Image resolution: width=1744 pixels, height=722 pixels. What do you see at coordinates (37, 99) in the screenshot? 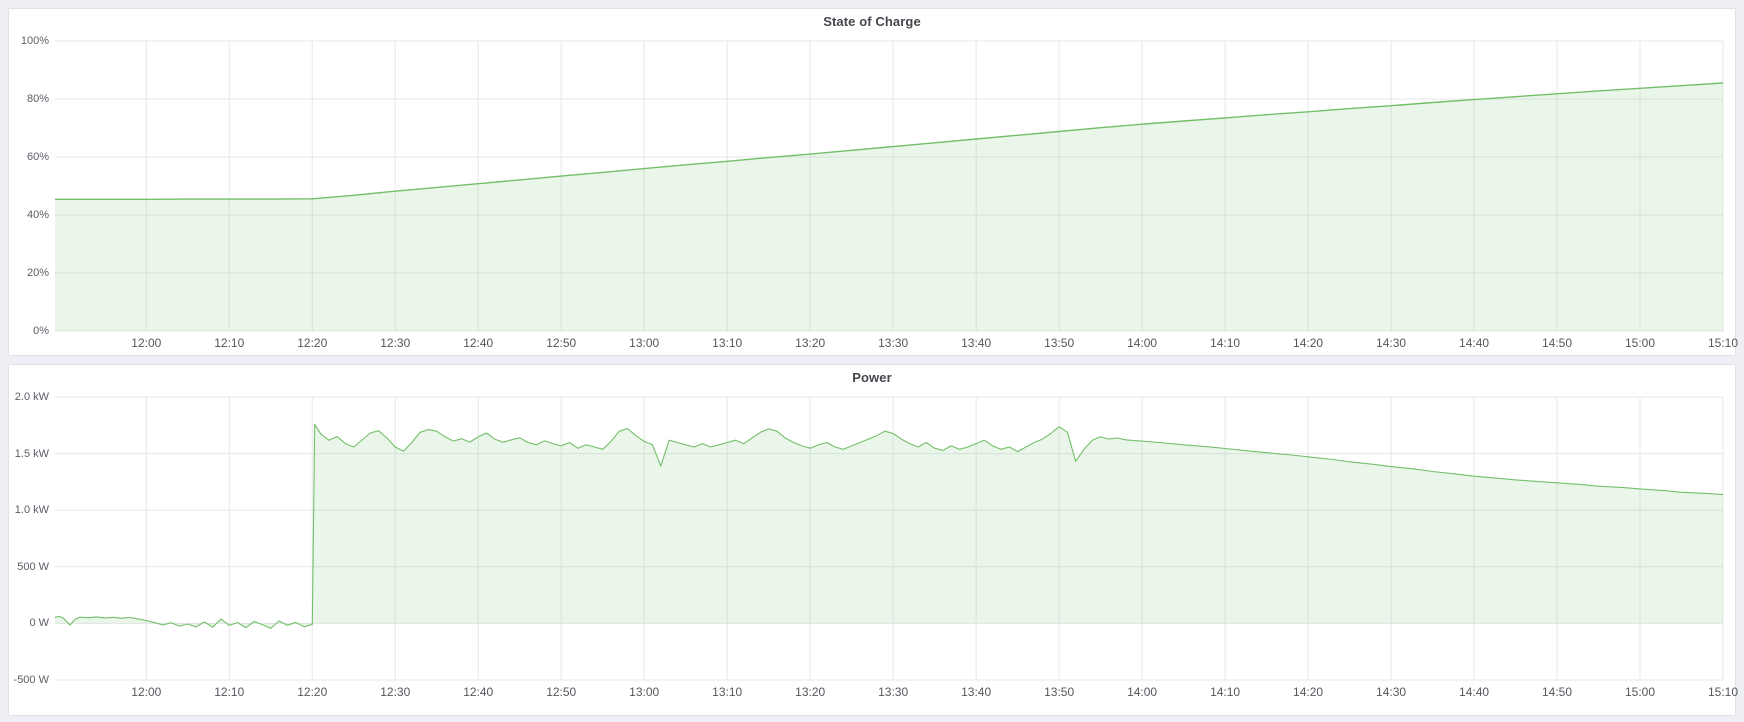
I see `y-tick-label: 80%` at bounding box center [37, 99].